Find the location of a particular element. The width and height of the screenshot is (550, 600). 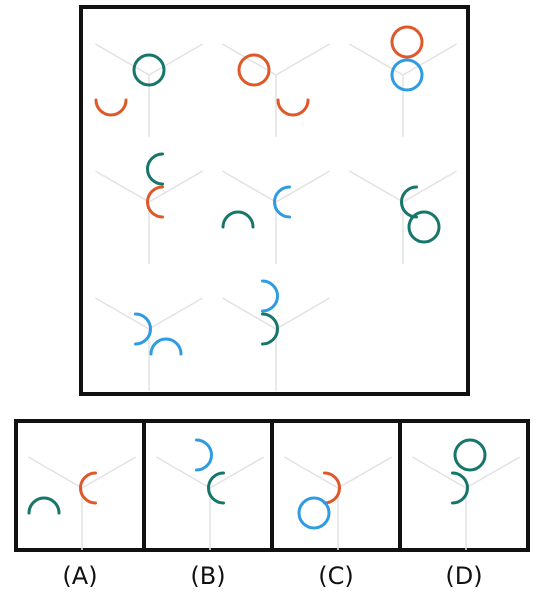

option-c is located at coordinates (338, 503).